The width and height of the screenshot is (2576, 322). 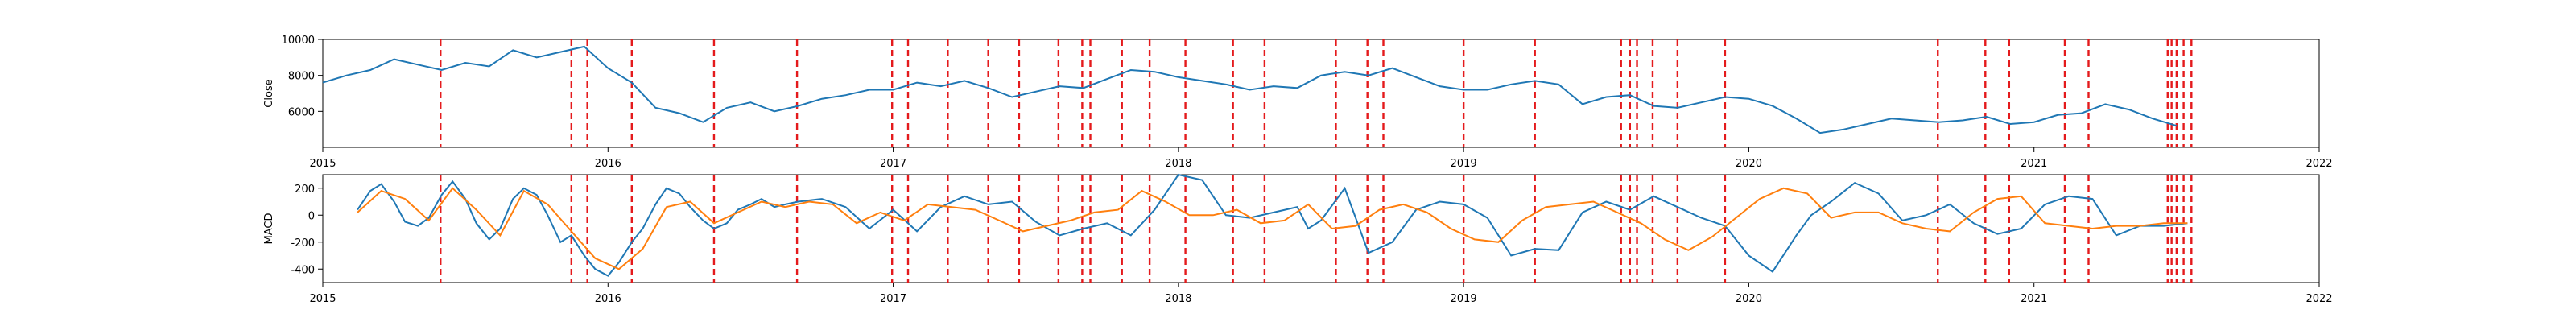 What do you see at coordinates (303, 243) in the screenshot?
I see `y-tick-label: -200` at bounding box center [303, 243].